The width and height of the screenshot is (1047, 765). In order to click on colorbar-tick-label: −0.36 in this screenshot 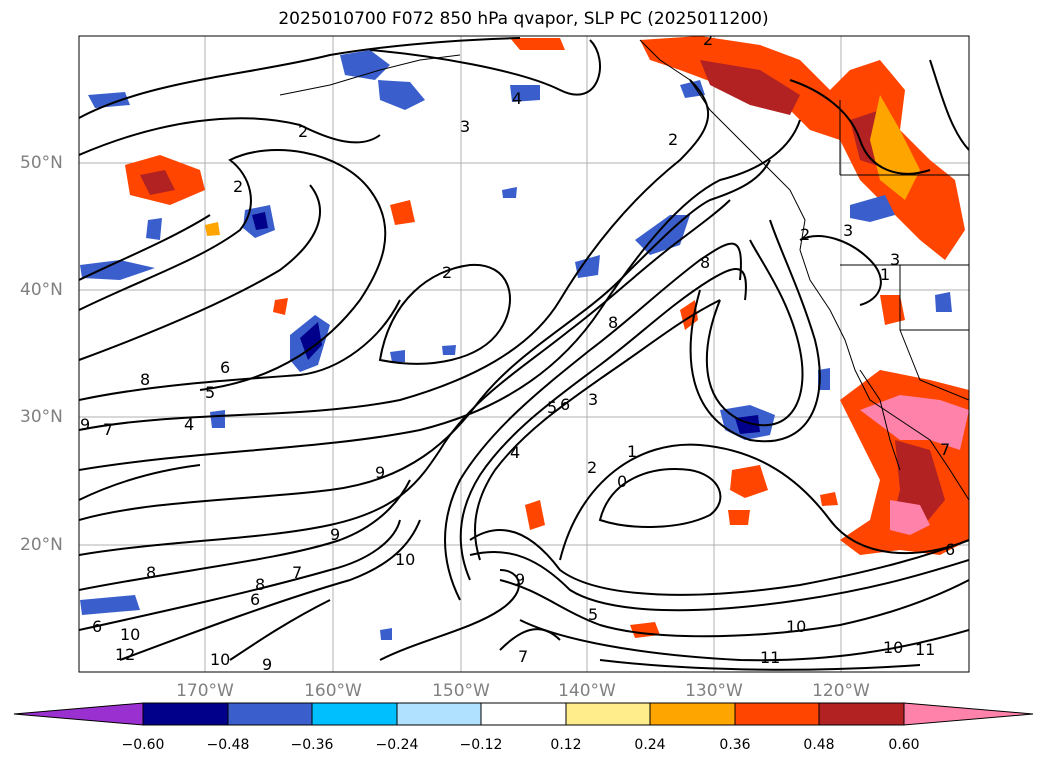, I will do `click(312, 745)`.